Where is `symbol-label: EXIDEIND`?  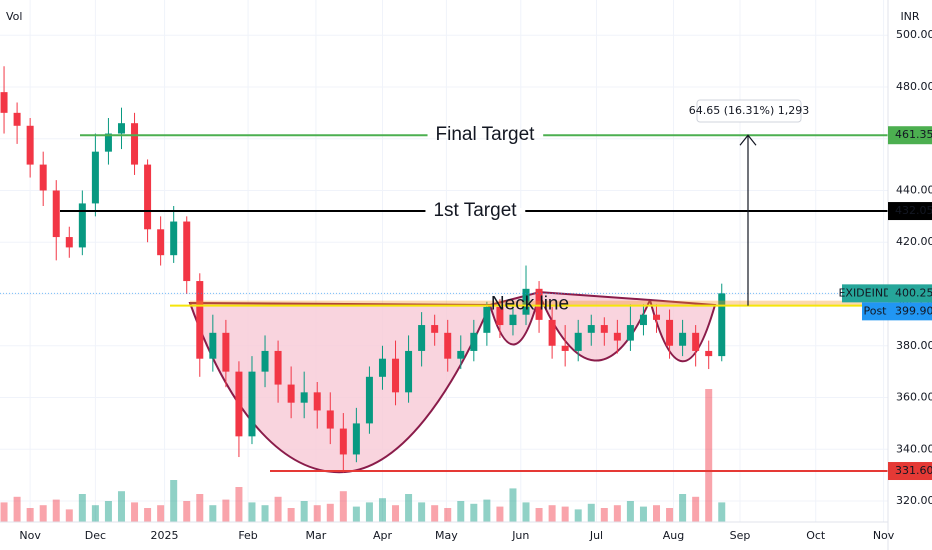
symbol-label: EXIDEIND is located at coordinates (864, 292).